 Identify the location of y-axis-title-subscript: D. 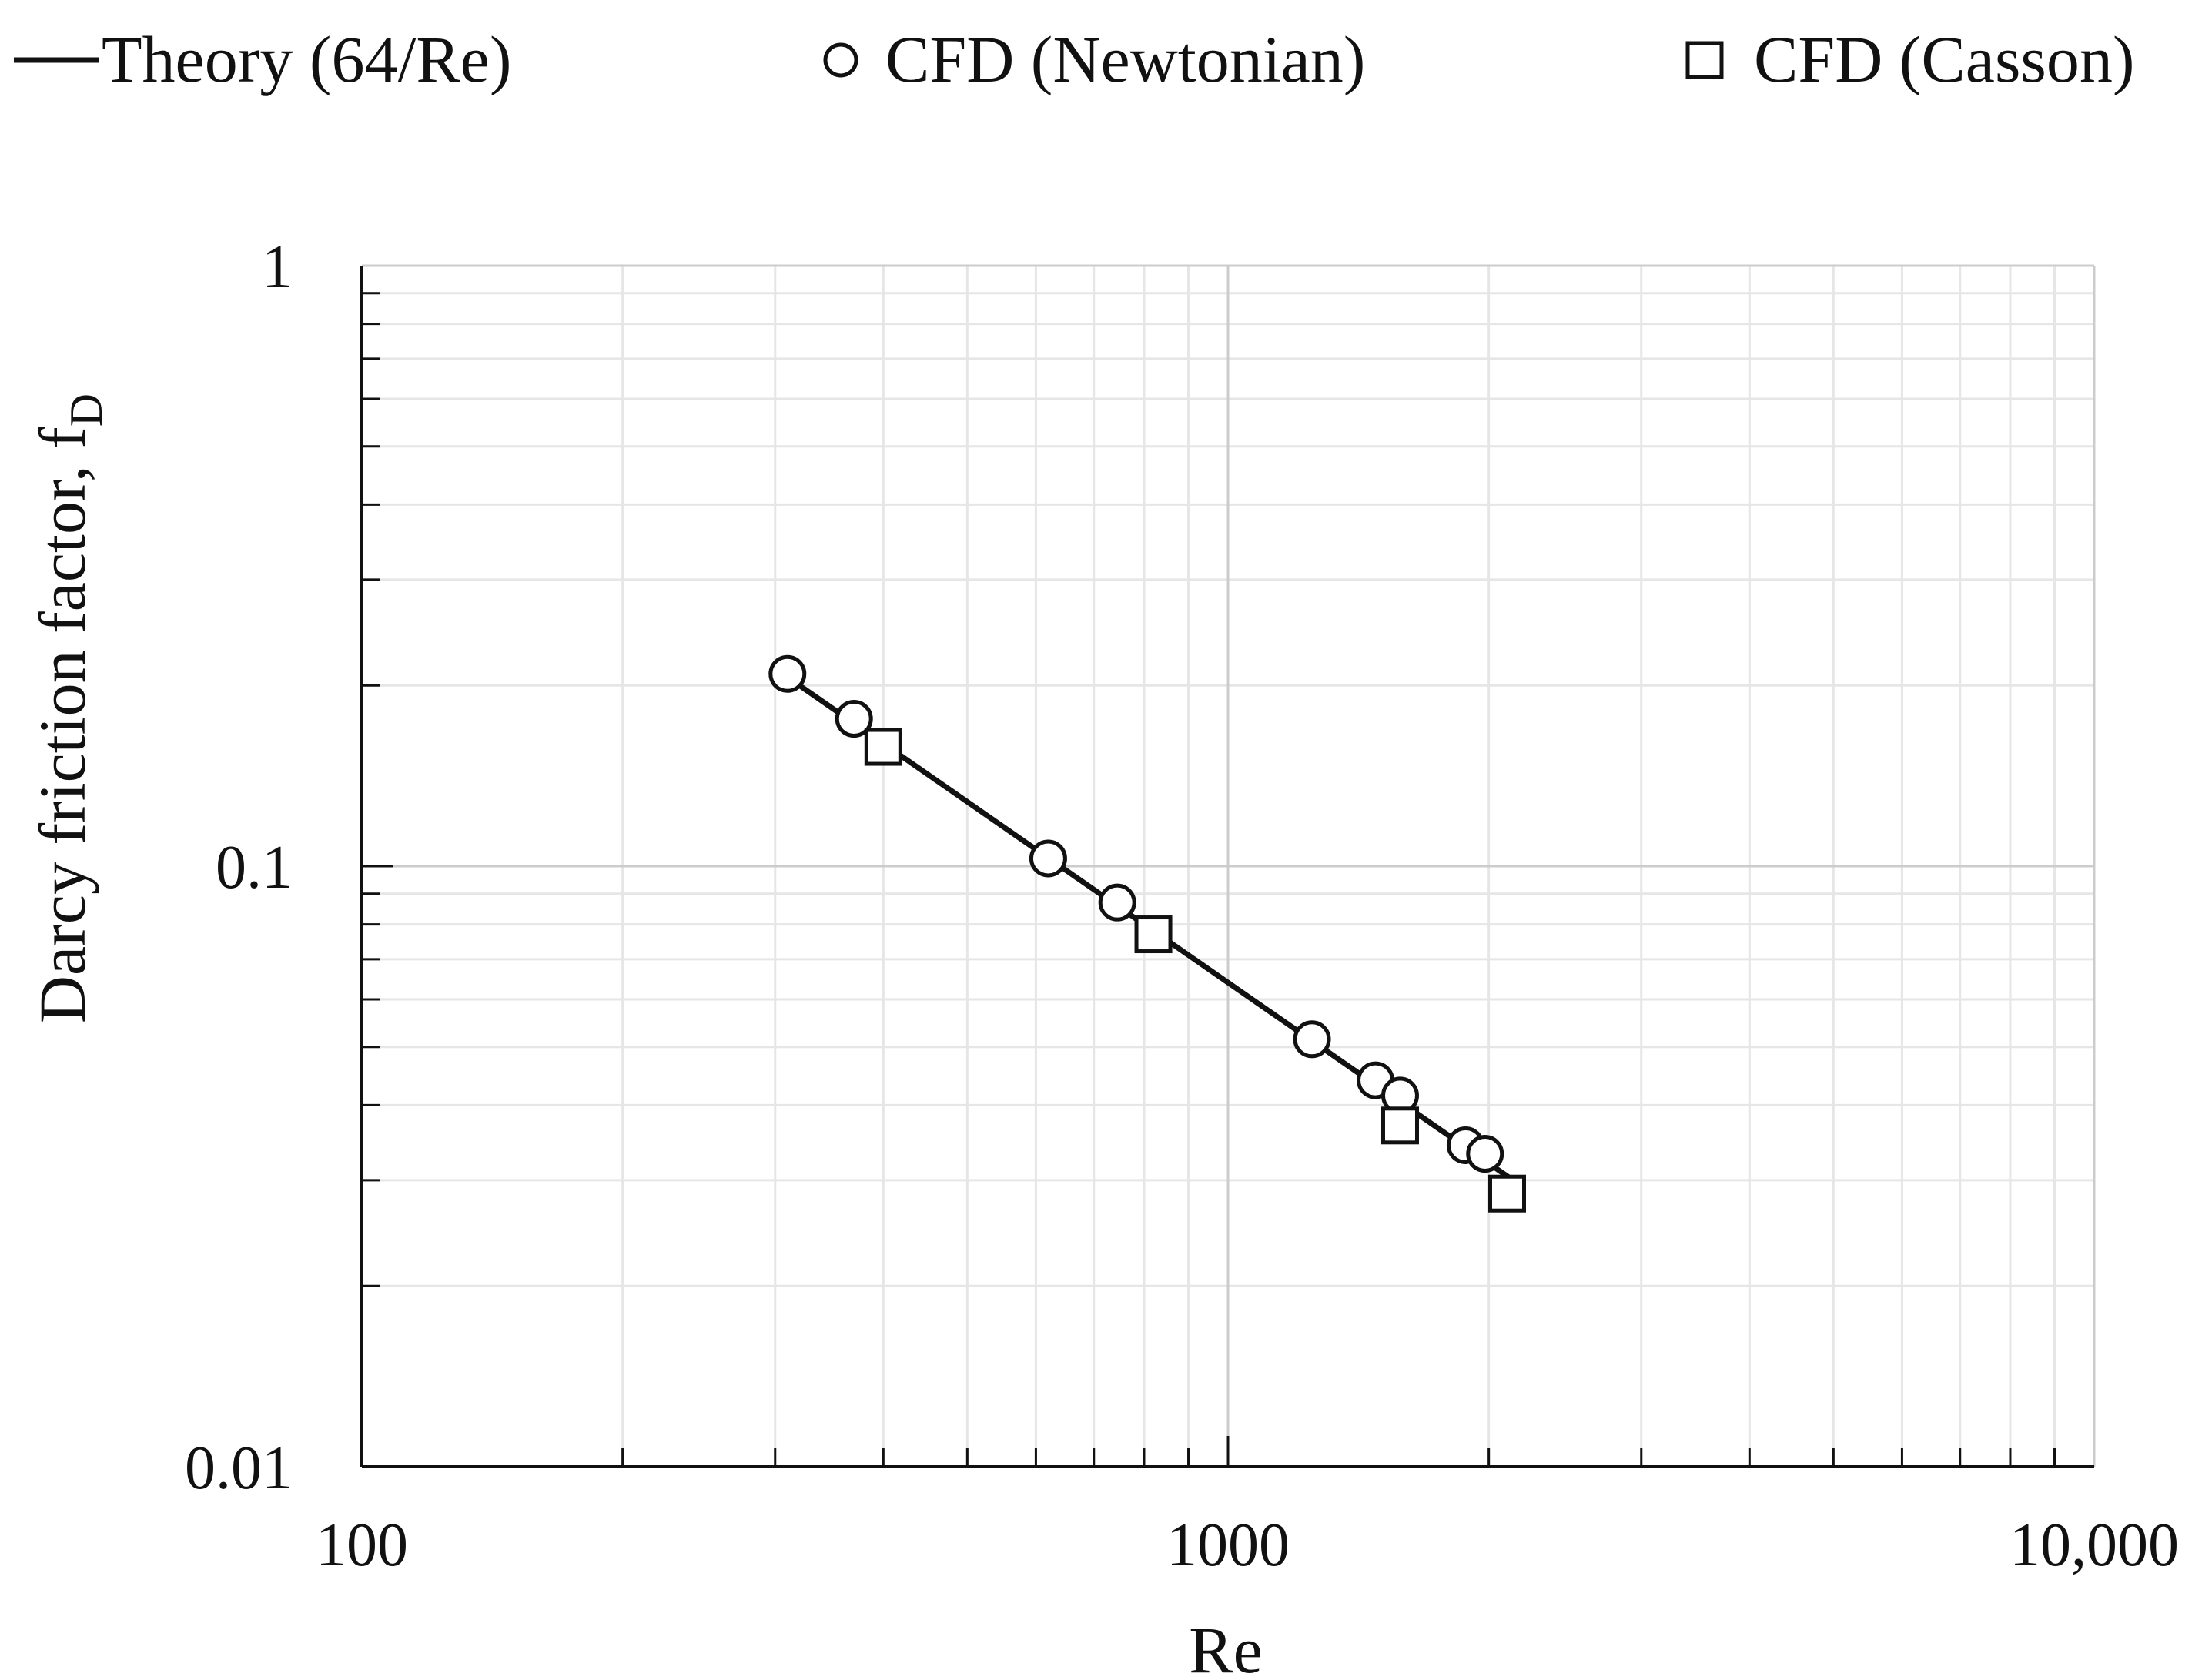
(86, 410).